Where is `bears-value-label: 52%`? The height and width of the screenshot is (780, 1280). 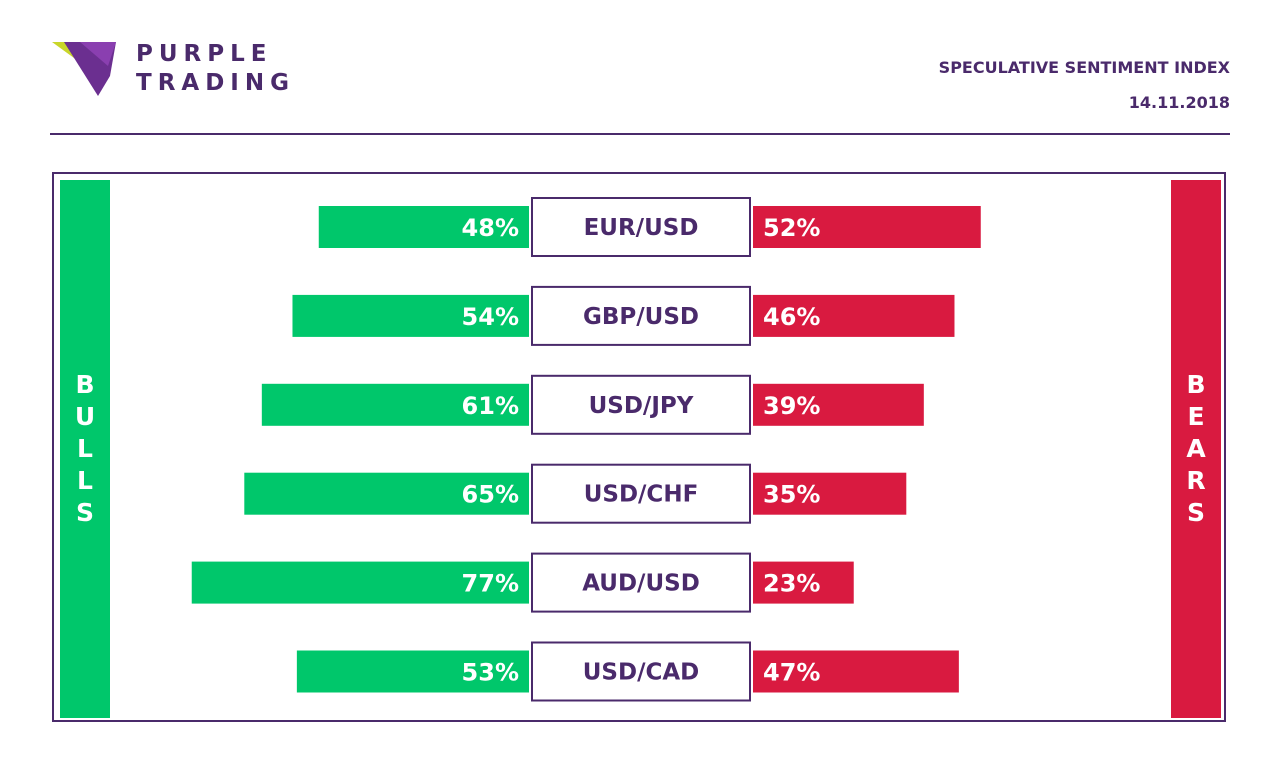 bears-value-label: 52% is located at coordinates (791, 228).